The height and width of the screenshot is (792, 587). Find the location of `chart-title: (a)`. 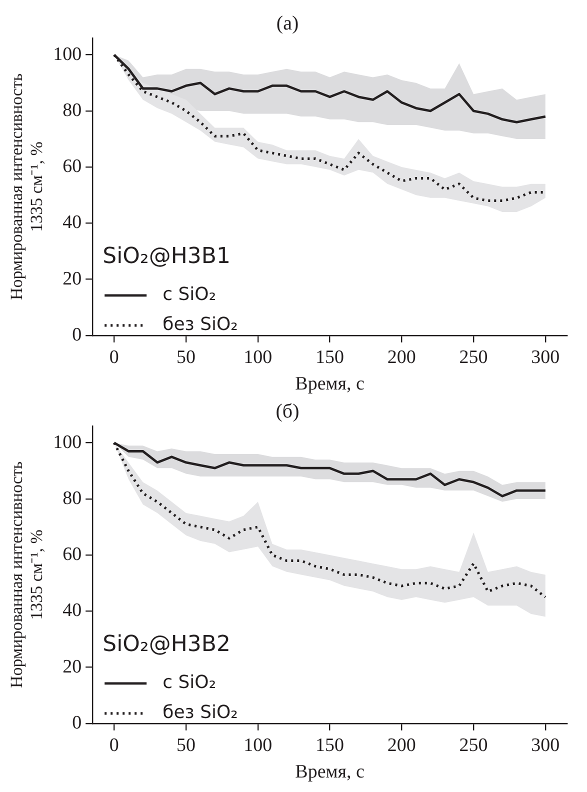

chart-title: (a) is located at coordinates (287, 23).